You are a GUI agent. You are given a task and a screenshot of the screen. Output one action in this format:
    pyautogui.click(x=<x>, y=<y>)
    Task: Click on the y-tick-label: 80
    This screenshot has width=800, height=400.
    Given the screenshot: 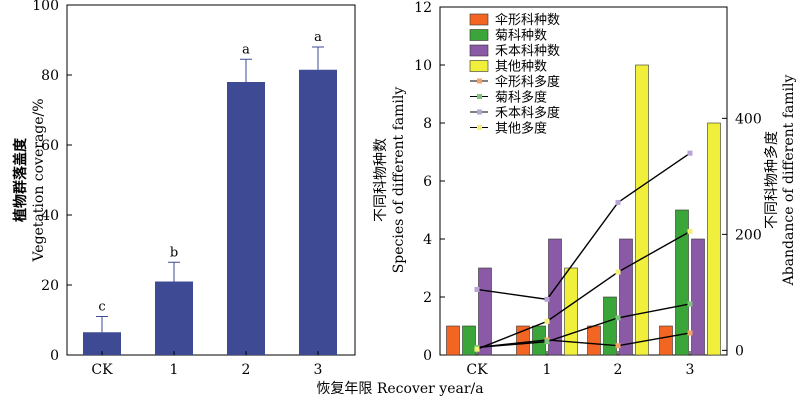 What is the action you would take?
    pyautogui.click(x=50, y=76)
    